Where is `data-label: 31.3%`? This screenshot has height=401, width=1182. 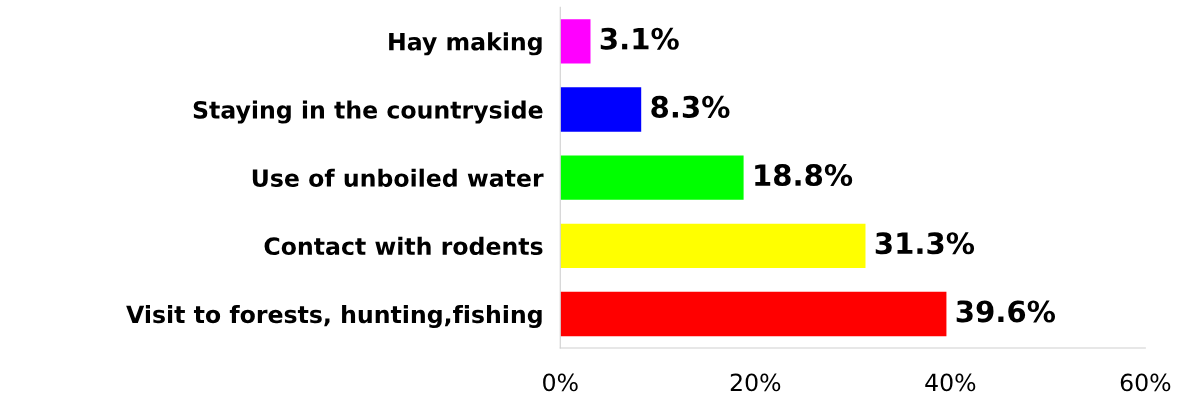
data-label: 31.3% is located at coordinates (925, 243).